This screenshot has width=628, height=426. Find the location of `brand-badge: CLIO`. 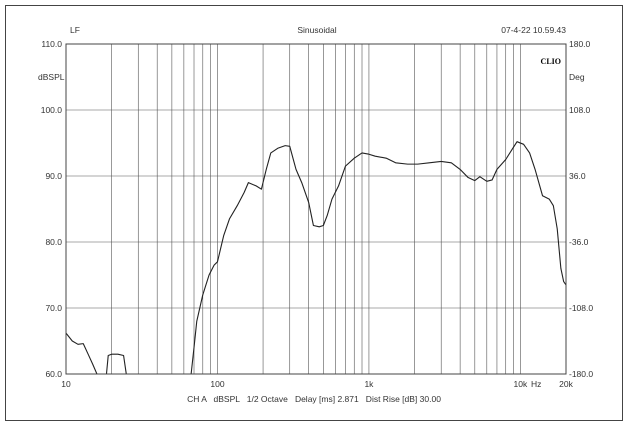

brand-badge: CLIO is located at coordinates (551, 61).